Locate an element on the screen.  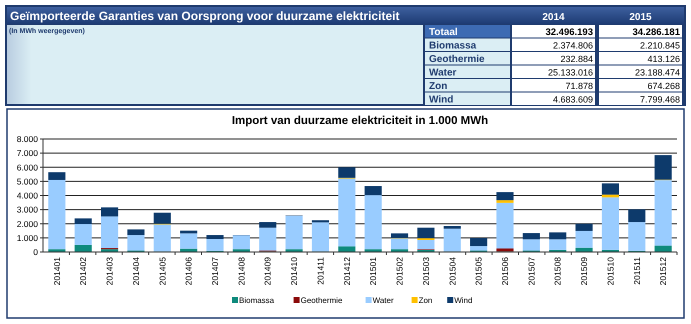
x-tick-label: 201410 is located at coordinates (294, 271).